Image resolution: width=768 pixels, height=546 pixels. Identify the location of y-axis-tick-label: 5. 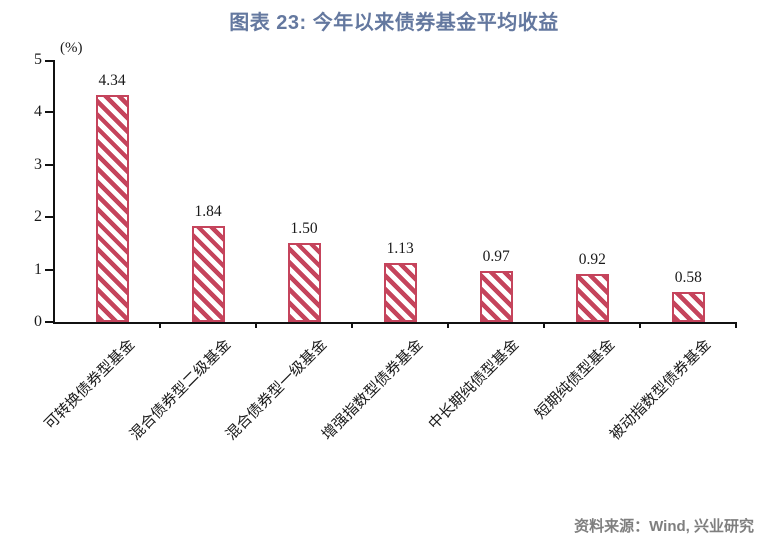
(38, 59).